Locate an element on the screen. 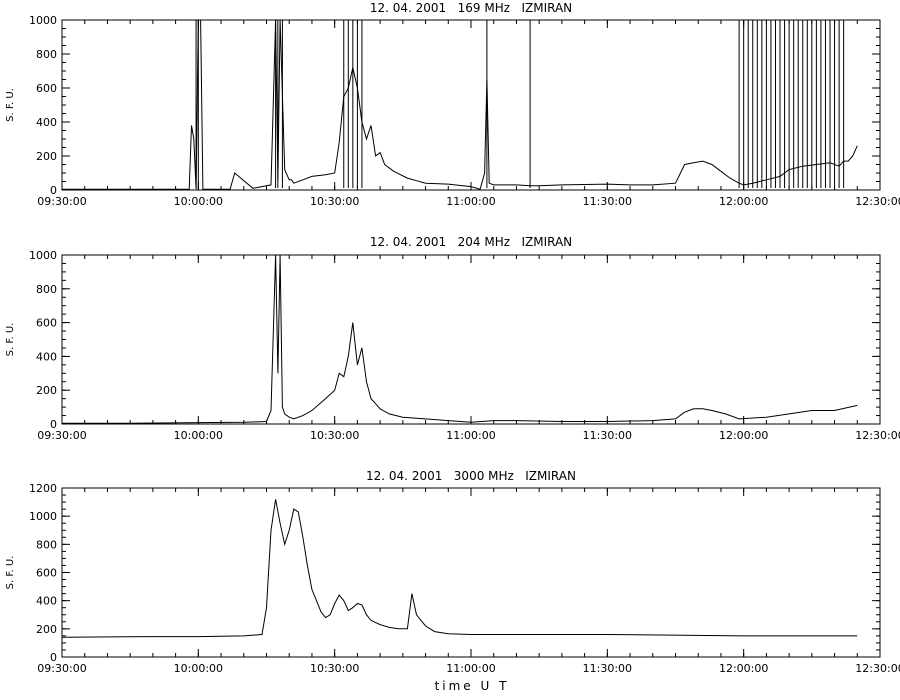  y-tick-label: 1200 is located at coordinates (43, 488).